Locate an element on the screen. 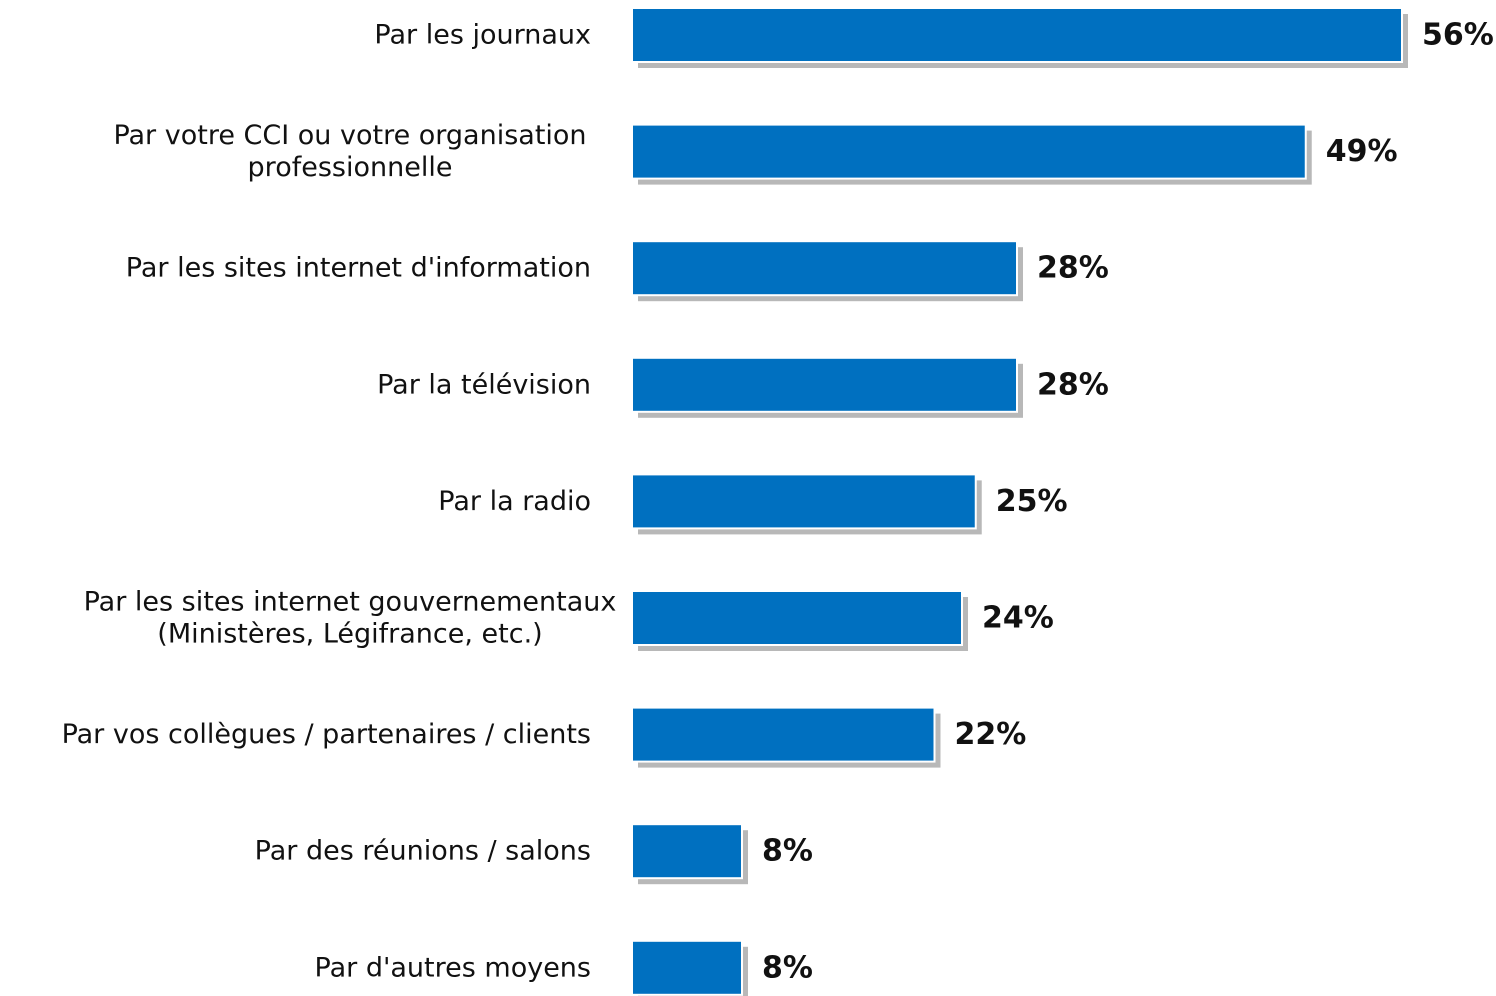 This screenshot has width=1496, height=996. category-label-8: Par d'autres moyens is located at coordinates (453, 967).